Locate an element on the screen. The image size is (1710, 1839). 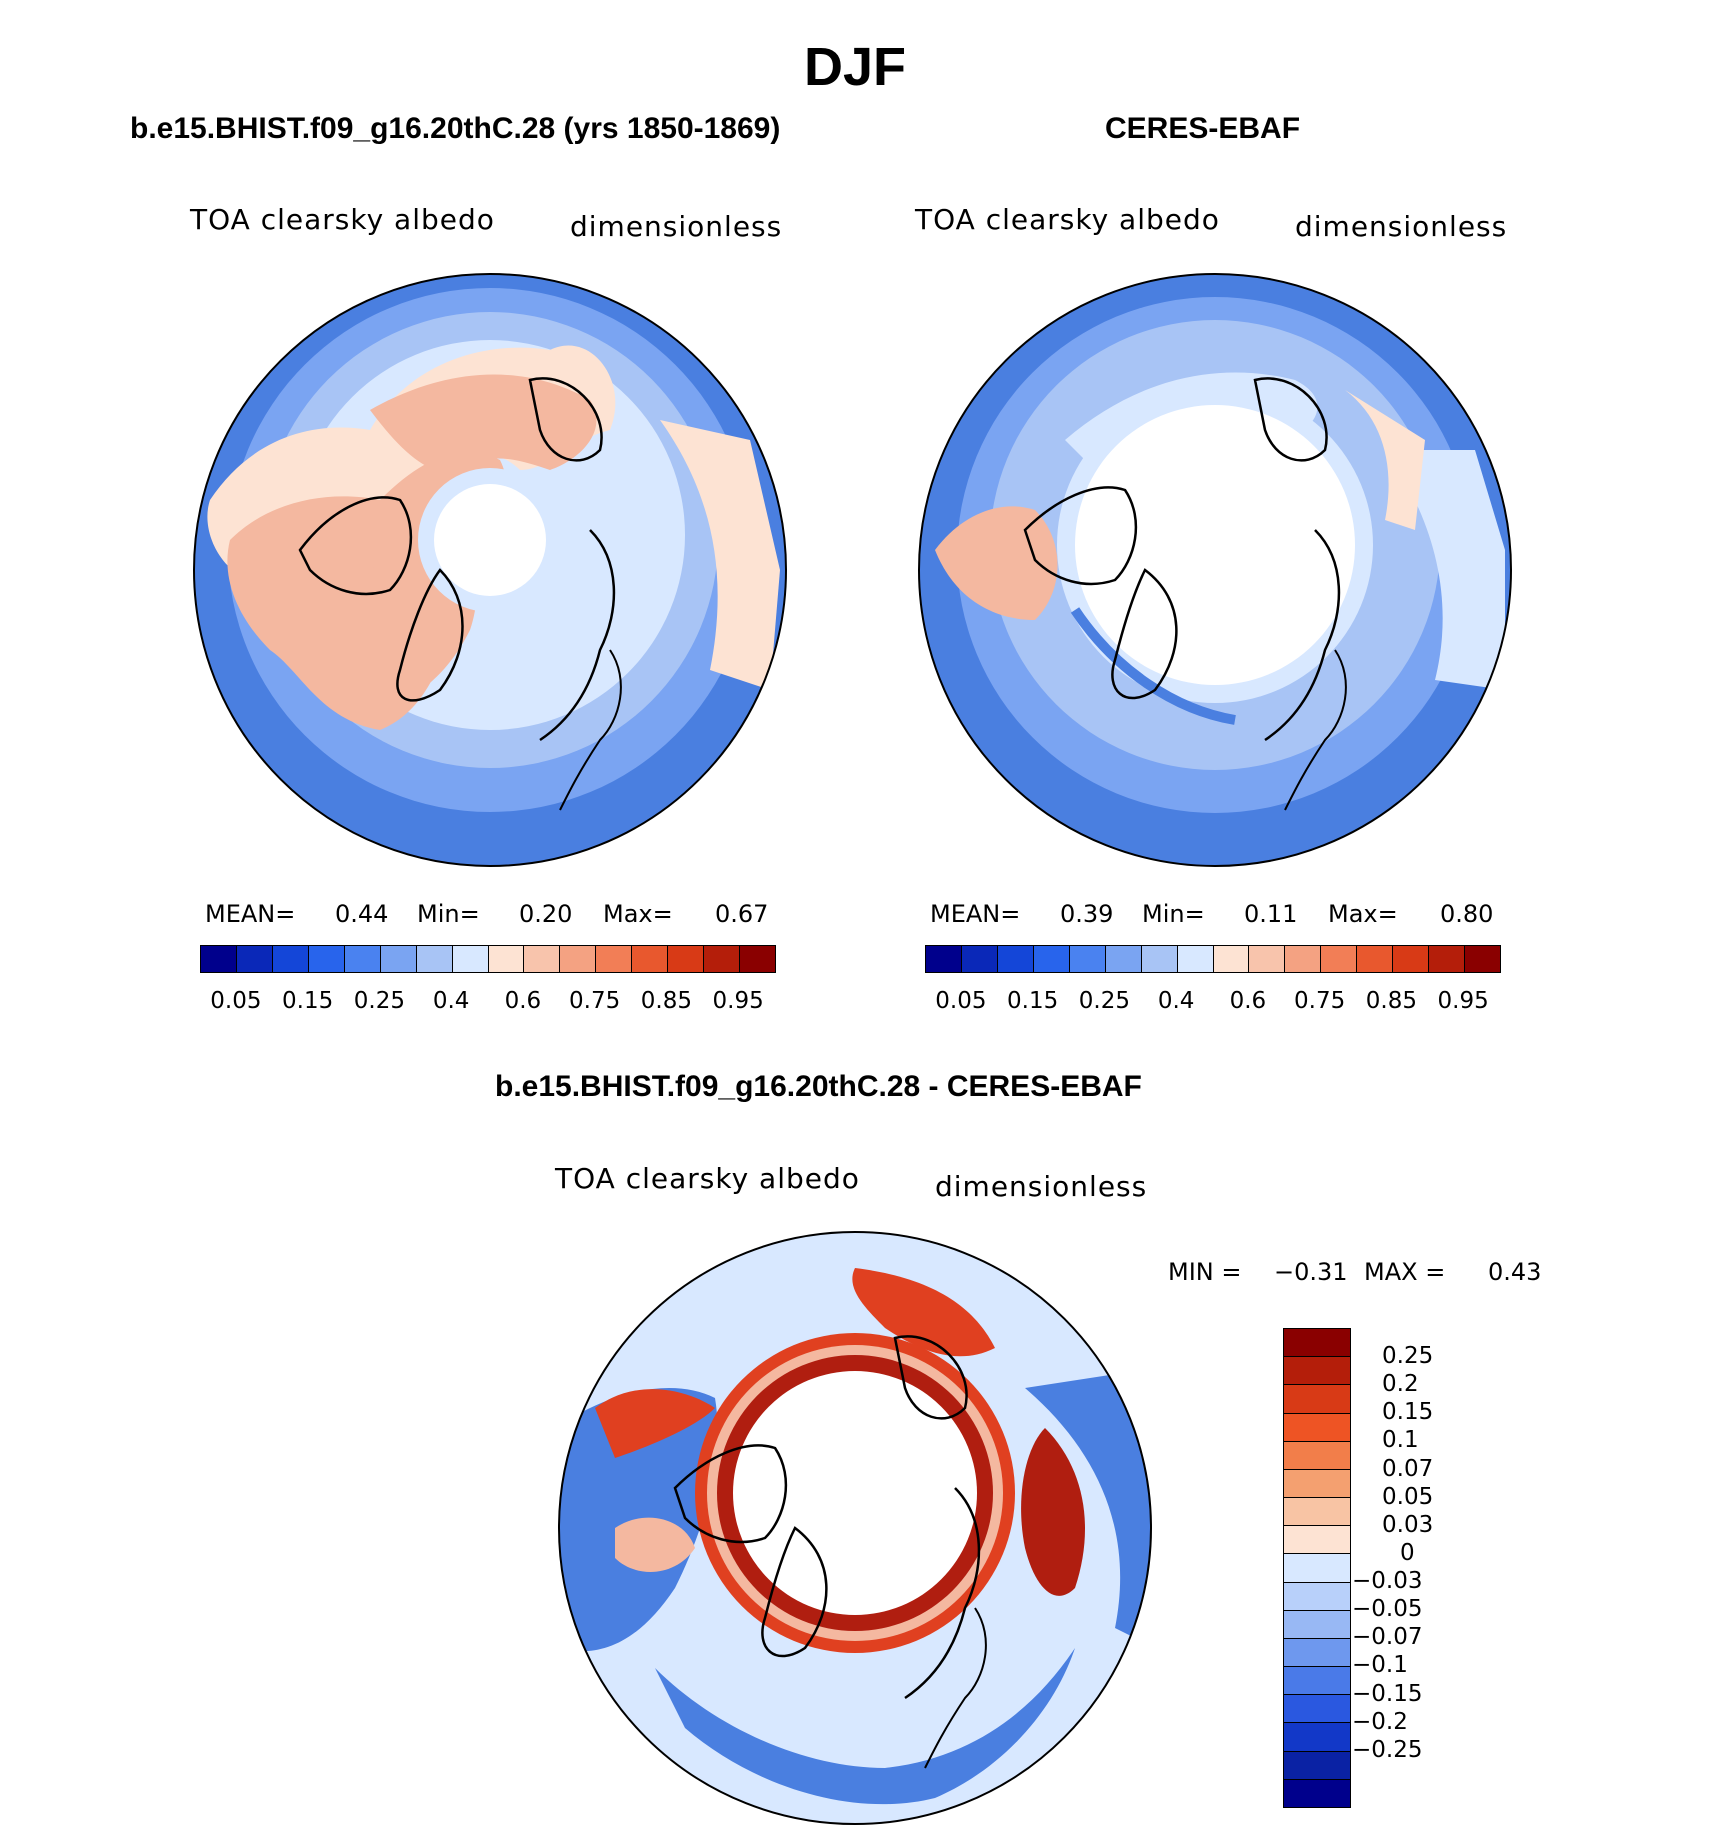
diff-colorbar is located at coordinates (1317, 1568).